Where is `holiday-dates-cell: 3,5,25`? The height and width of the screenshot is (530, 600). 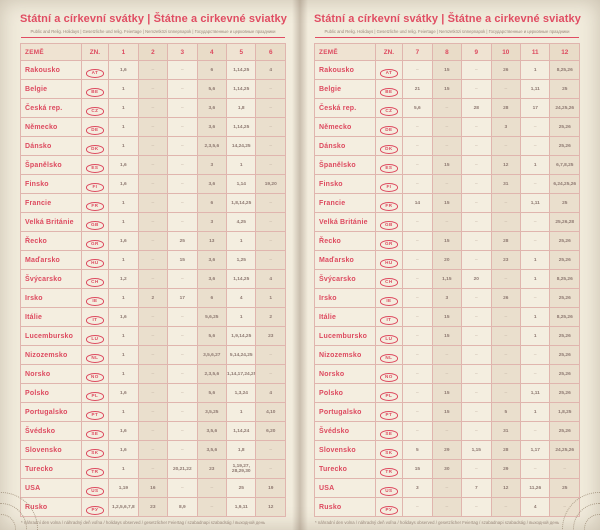 holiday-dates-cell: 3,5,25 is located at coordinates (212, 412).